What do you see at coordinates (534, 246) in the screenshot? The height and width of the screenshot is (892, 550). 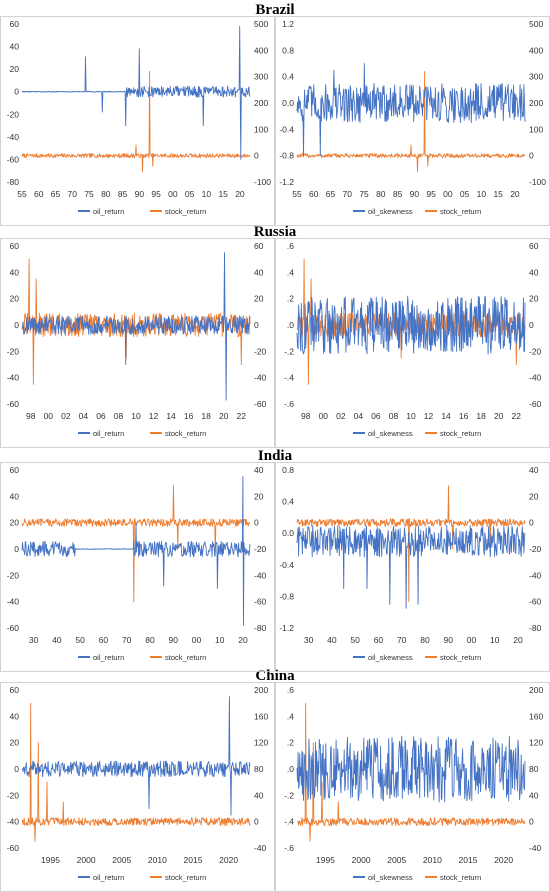 I see `right-tick-label: 60` at bounding box center [534, 246].